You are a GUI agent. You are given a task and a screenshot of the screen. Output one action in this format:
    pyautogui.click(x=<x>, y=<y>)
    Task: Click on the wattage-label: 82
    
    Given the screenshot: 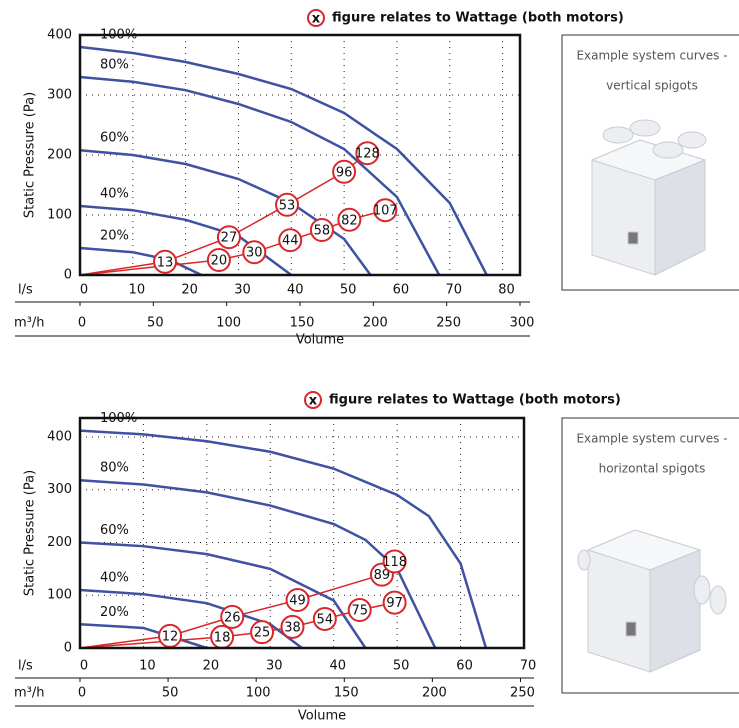 What is the action you would take?
    pyautogui.click(x=349, y=220)
    